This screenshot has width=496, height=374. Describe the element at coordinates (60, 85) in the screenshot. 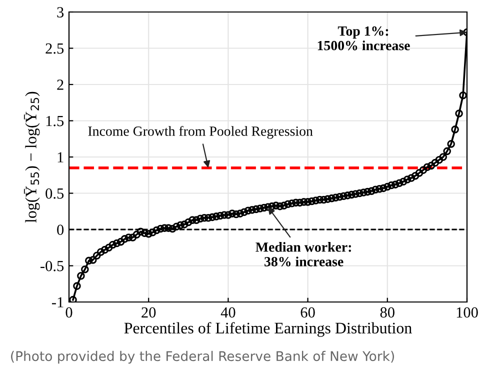

I see `y-tick-label: 2` at that location.